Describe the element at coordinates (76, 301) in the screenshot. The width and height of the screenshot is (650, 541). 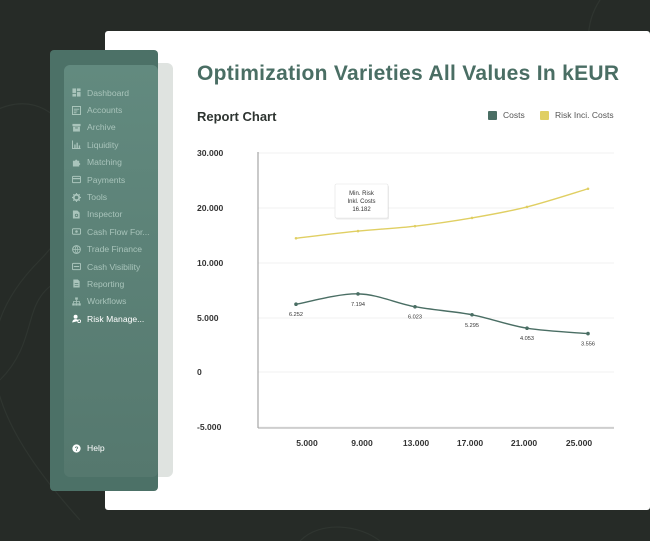
I see `workflow-icon` at that location.